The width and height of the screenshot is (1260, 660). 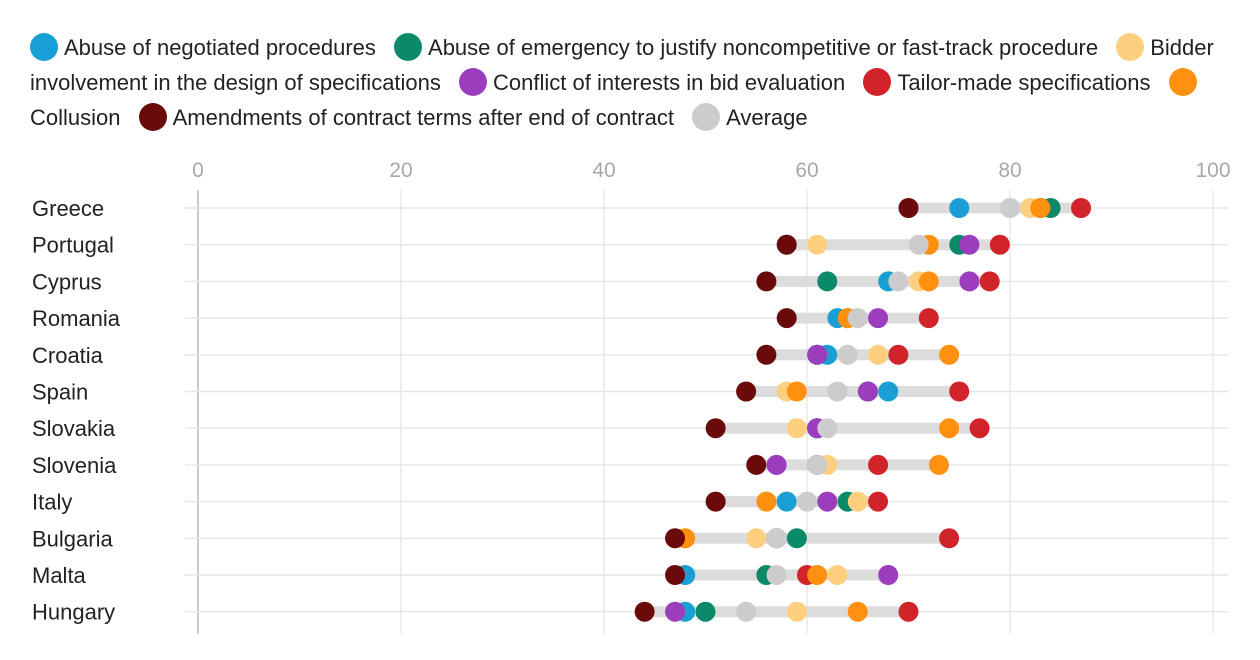 What do you see at coordinates (73, 245) in the screenshot?
I see `row-label-portugal: Portugal` at bounding box center [73, 245].